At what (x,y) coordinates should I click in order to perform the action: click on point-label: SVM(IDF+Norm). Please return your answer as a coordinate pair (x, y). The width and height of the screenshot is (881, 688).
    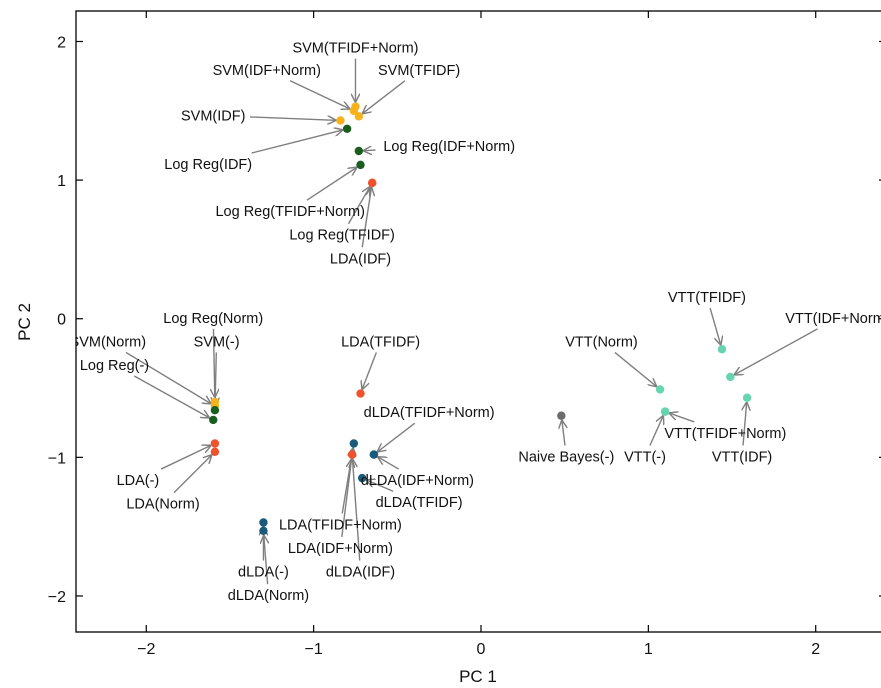
    Looking at the image, I should click on (267, 71).